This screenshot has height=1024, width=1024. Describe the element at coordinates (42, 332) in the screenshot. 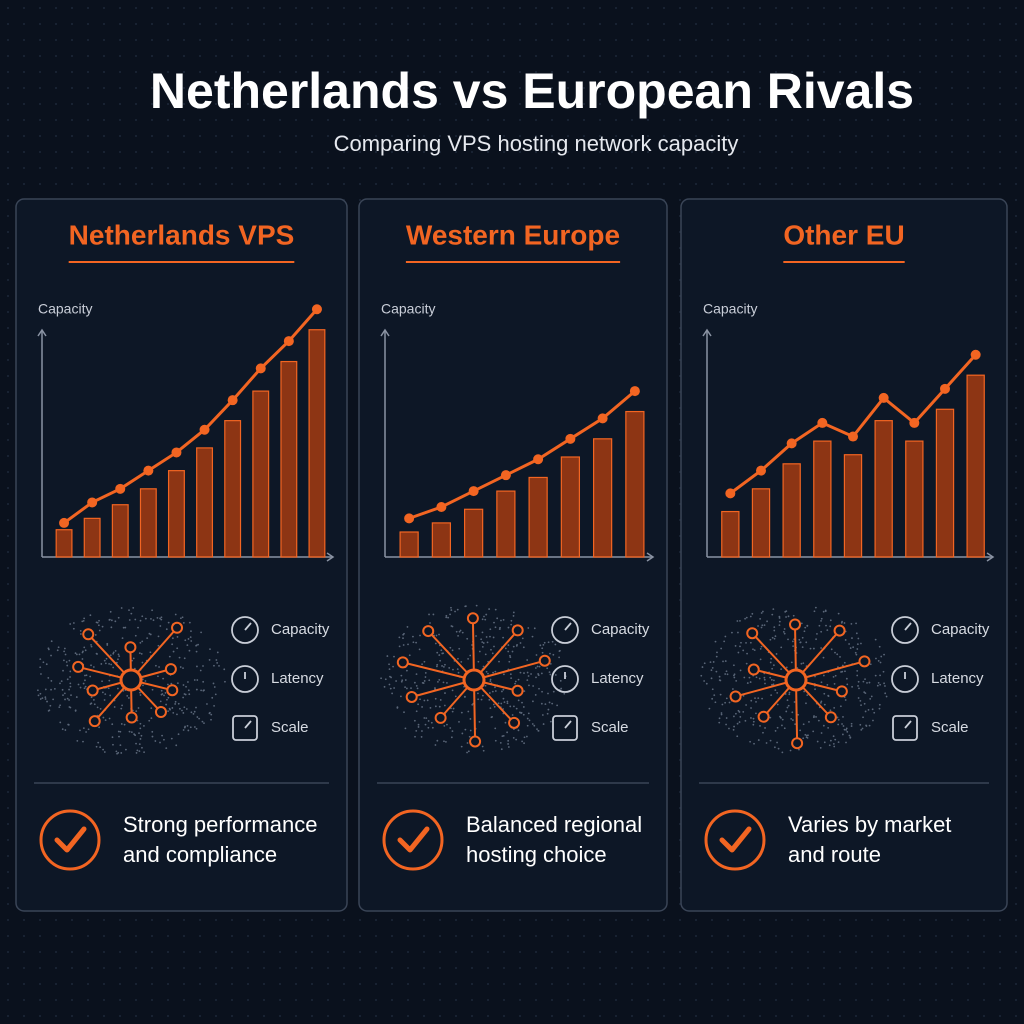

I see `y-axis-arrow` at that location.